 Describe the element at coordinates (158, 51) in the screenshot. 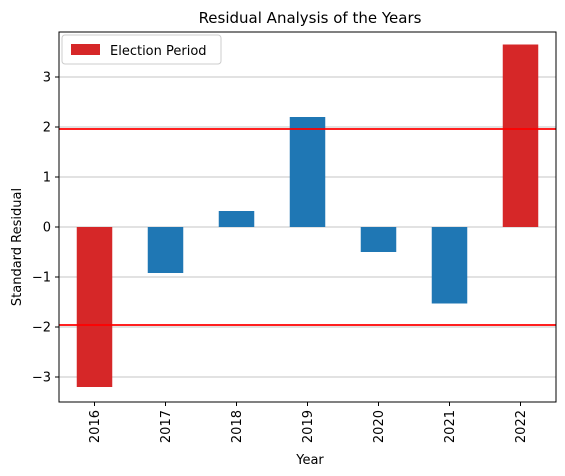

I see `legend-label-election-period: Election Period` at that location.